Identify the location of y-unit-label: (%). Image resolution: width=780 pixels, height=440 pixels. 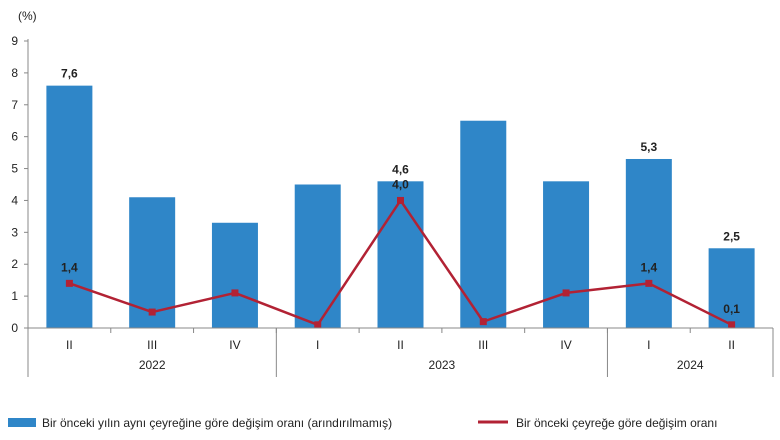
(27, 16).